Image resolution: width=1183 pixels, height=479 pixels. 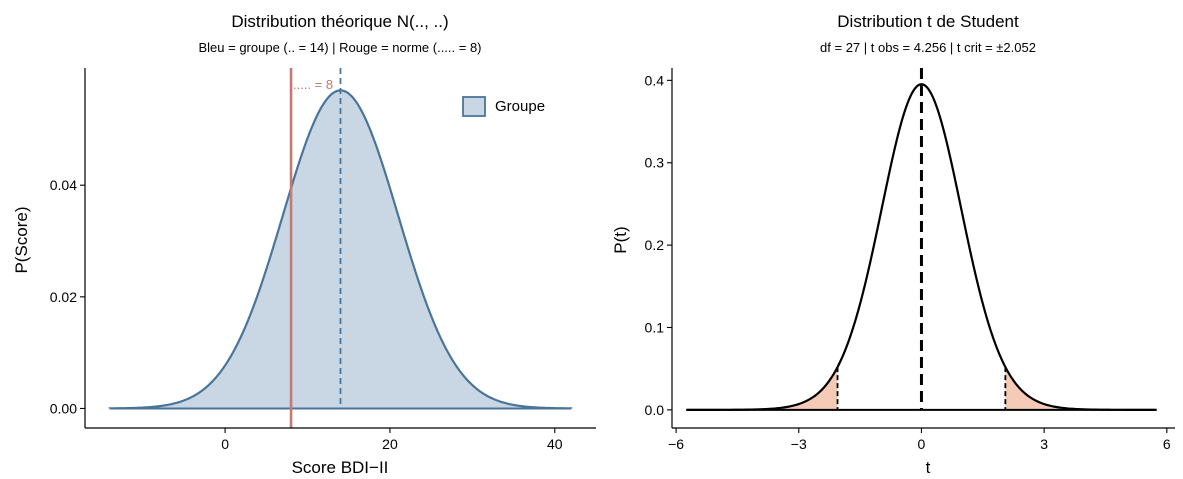 What do you see at coordinates (655, 245) in the screenshot?
I see `right-y-tick-label: 0.2` at bounding box center [655, 245].